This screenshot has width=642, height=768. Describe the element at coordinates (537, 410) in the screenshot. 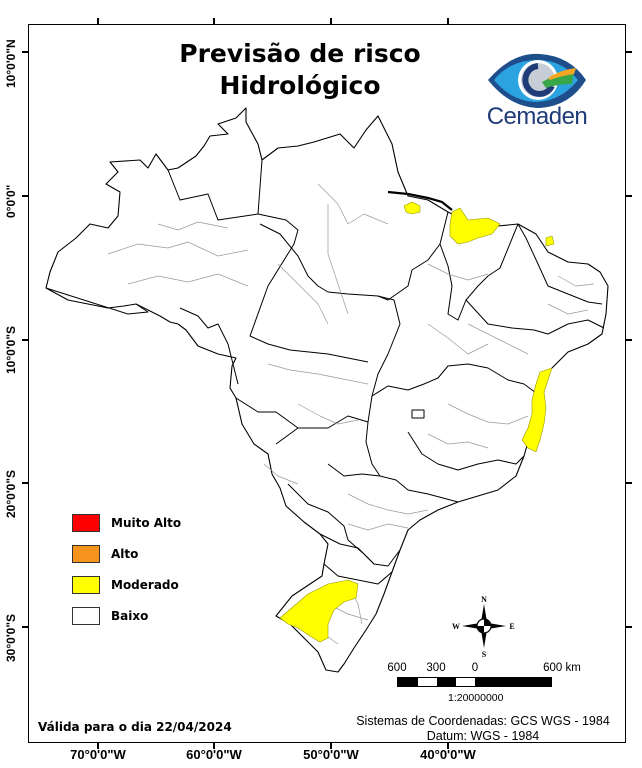

I see `moderado-region-bahia-coast` at that location.